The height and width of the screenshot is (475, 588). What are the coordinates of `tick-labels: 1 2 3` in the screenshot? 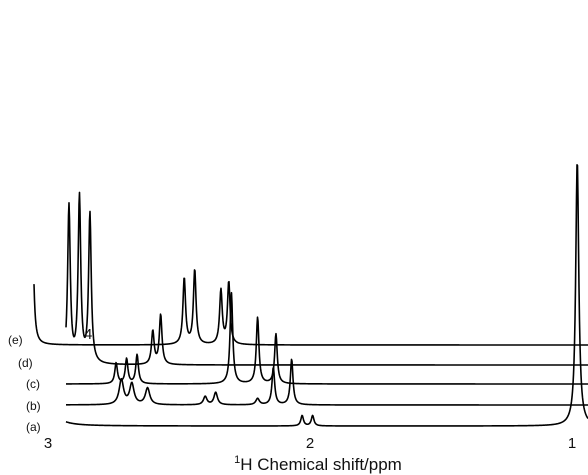 It's located at (310, 443).